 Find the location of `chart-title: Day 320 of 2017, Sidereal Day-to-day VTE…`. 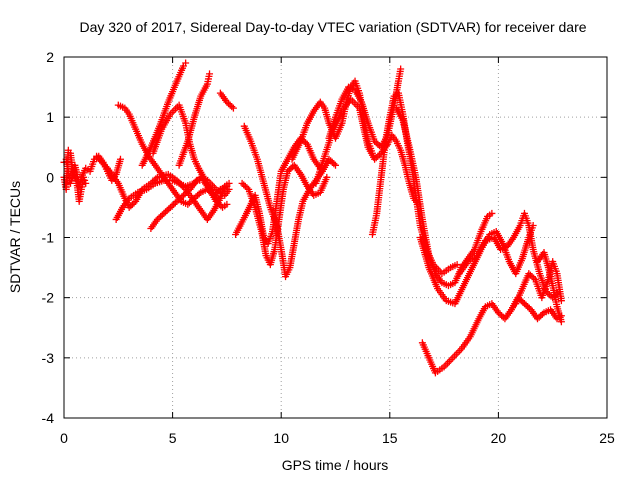

chart-title: Day 320 of 2017, Sidereal Day-to-day VTE… is located at coordinates (332, 27).